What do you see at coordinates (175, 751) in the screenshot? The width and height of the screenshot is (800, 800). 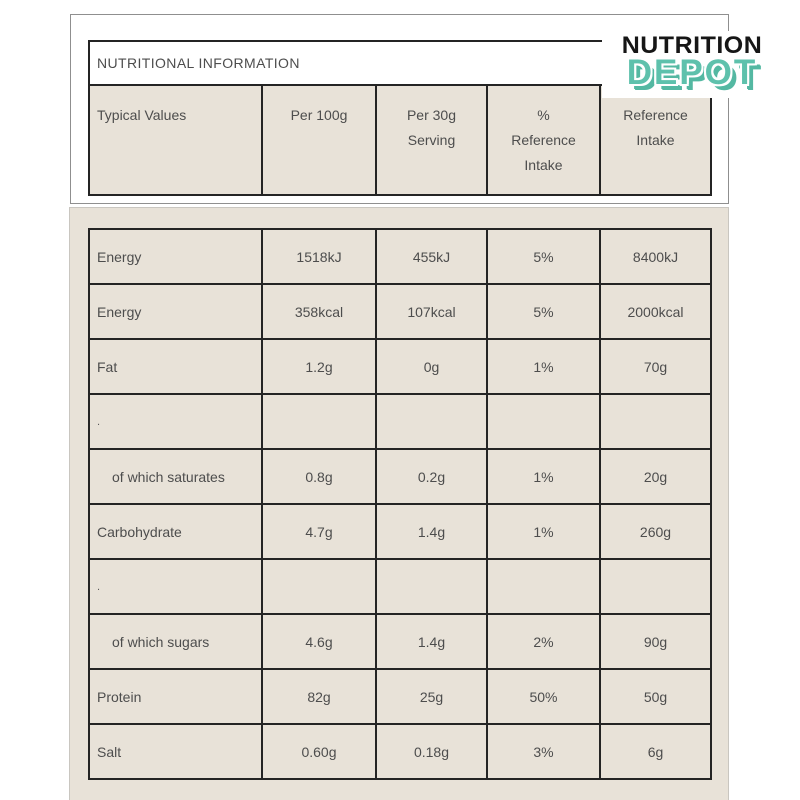 I see `row-label: Salt` at bounding box center [175, 751].